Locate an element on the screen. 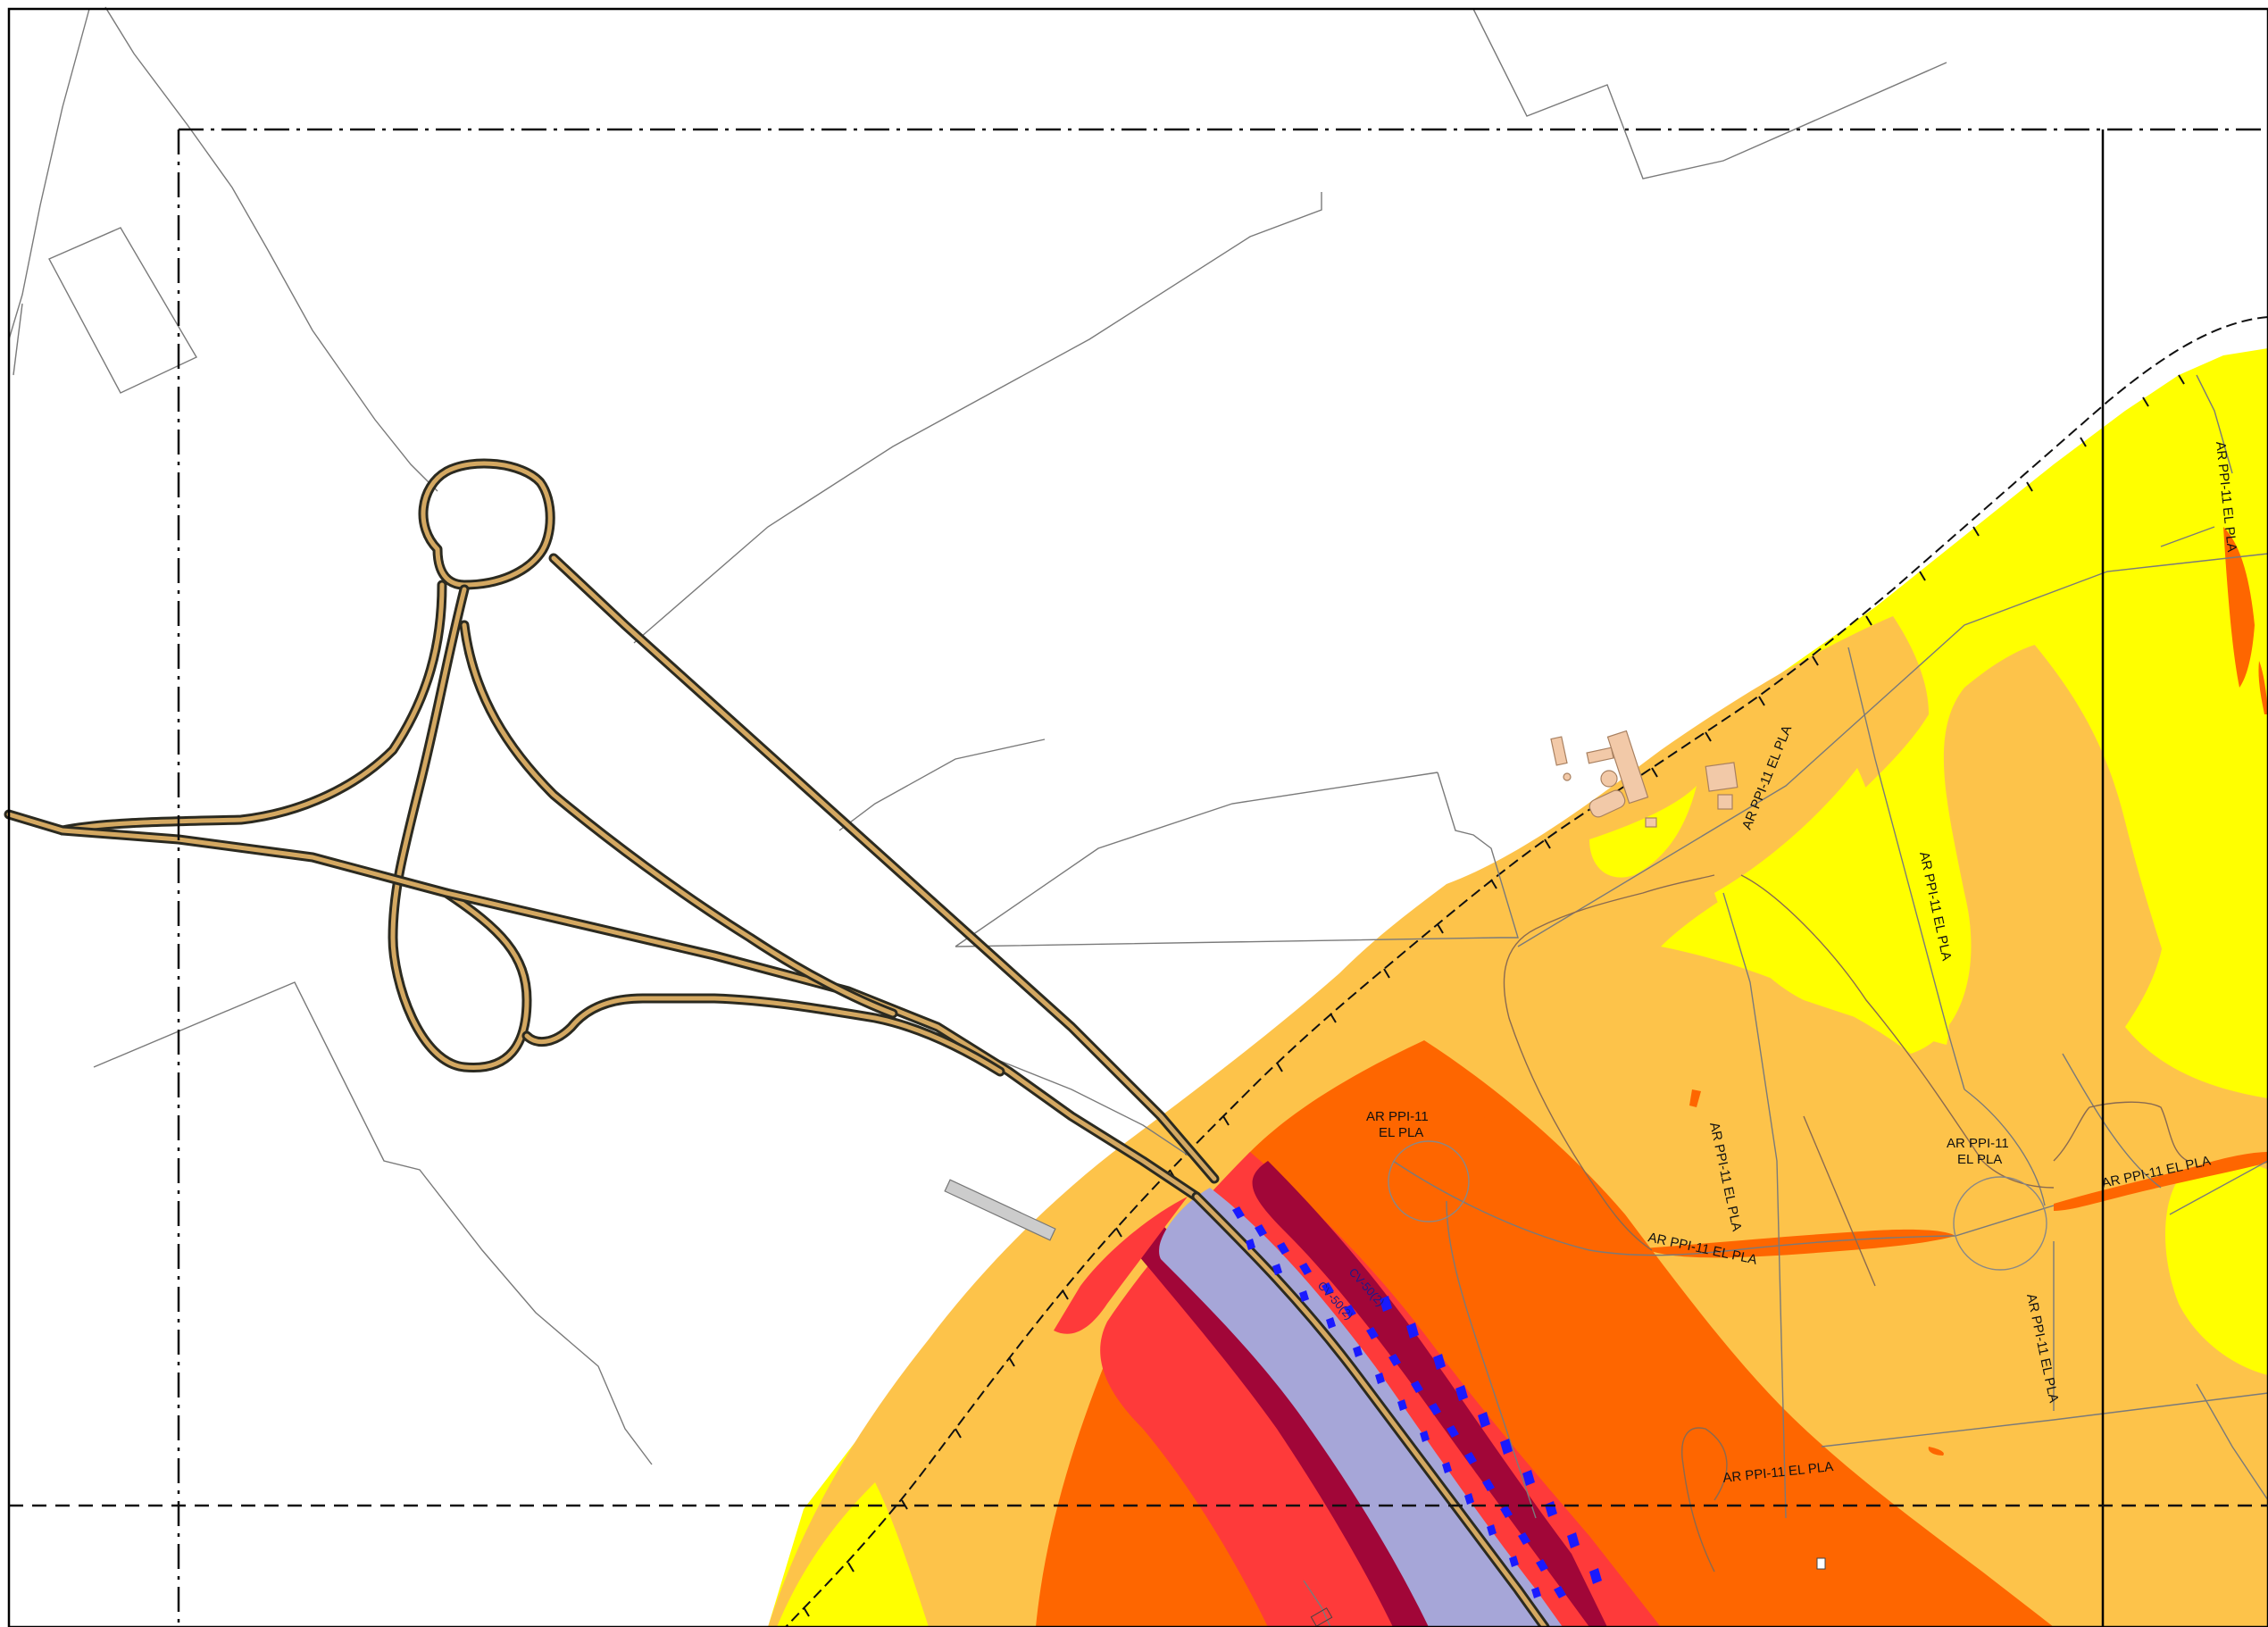 This screenshot has width=2268, height=1627. small-structures is located at coordinates (1385, 1403).